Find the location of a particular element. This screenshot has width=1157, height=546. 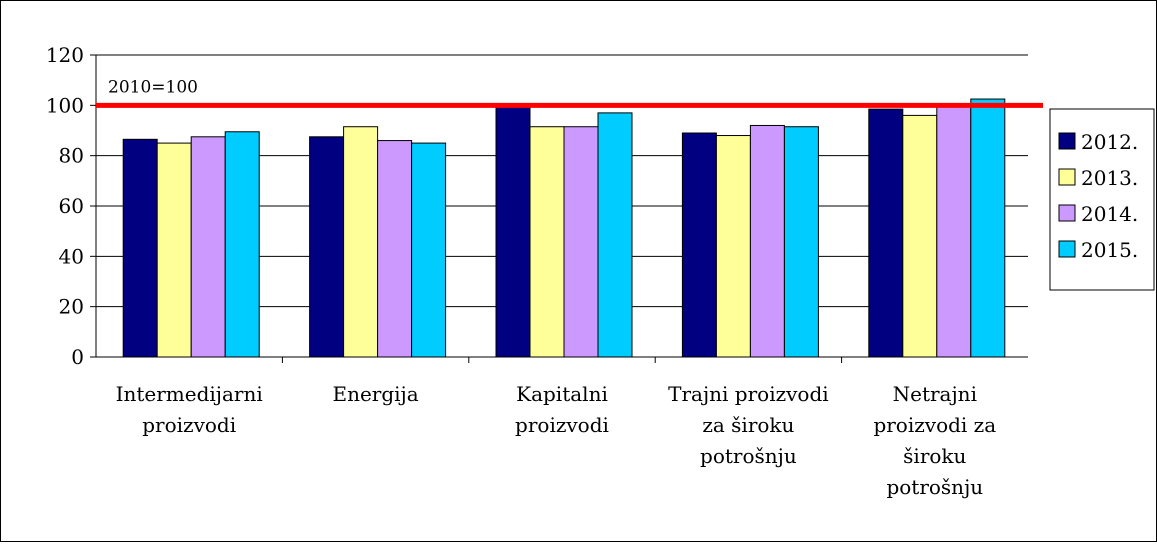

y-tick-label: 120 is located at coordinates (65, 55).